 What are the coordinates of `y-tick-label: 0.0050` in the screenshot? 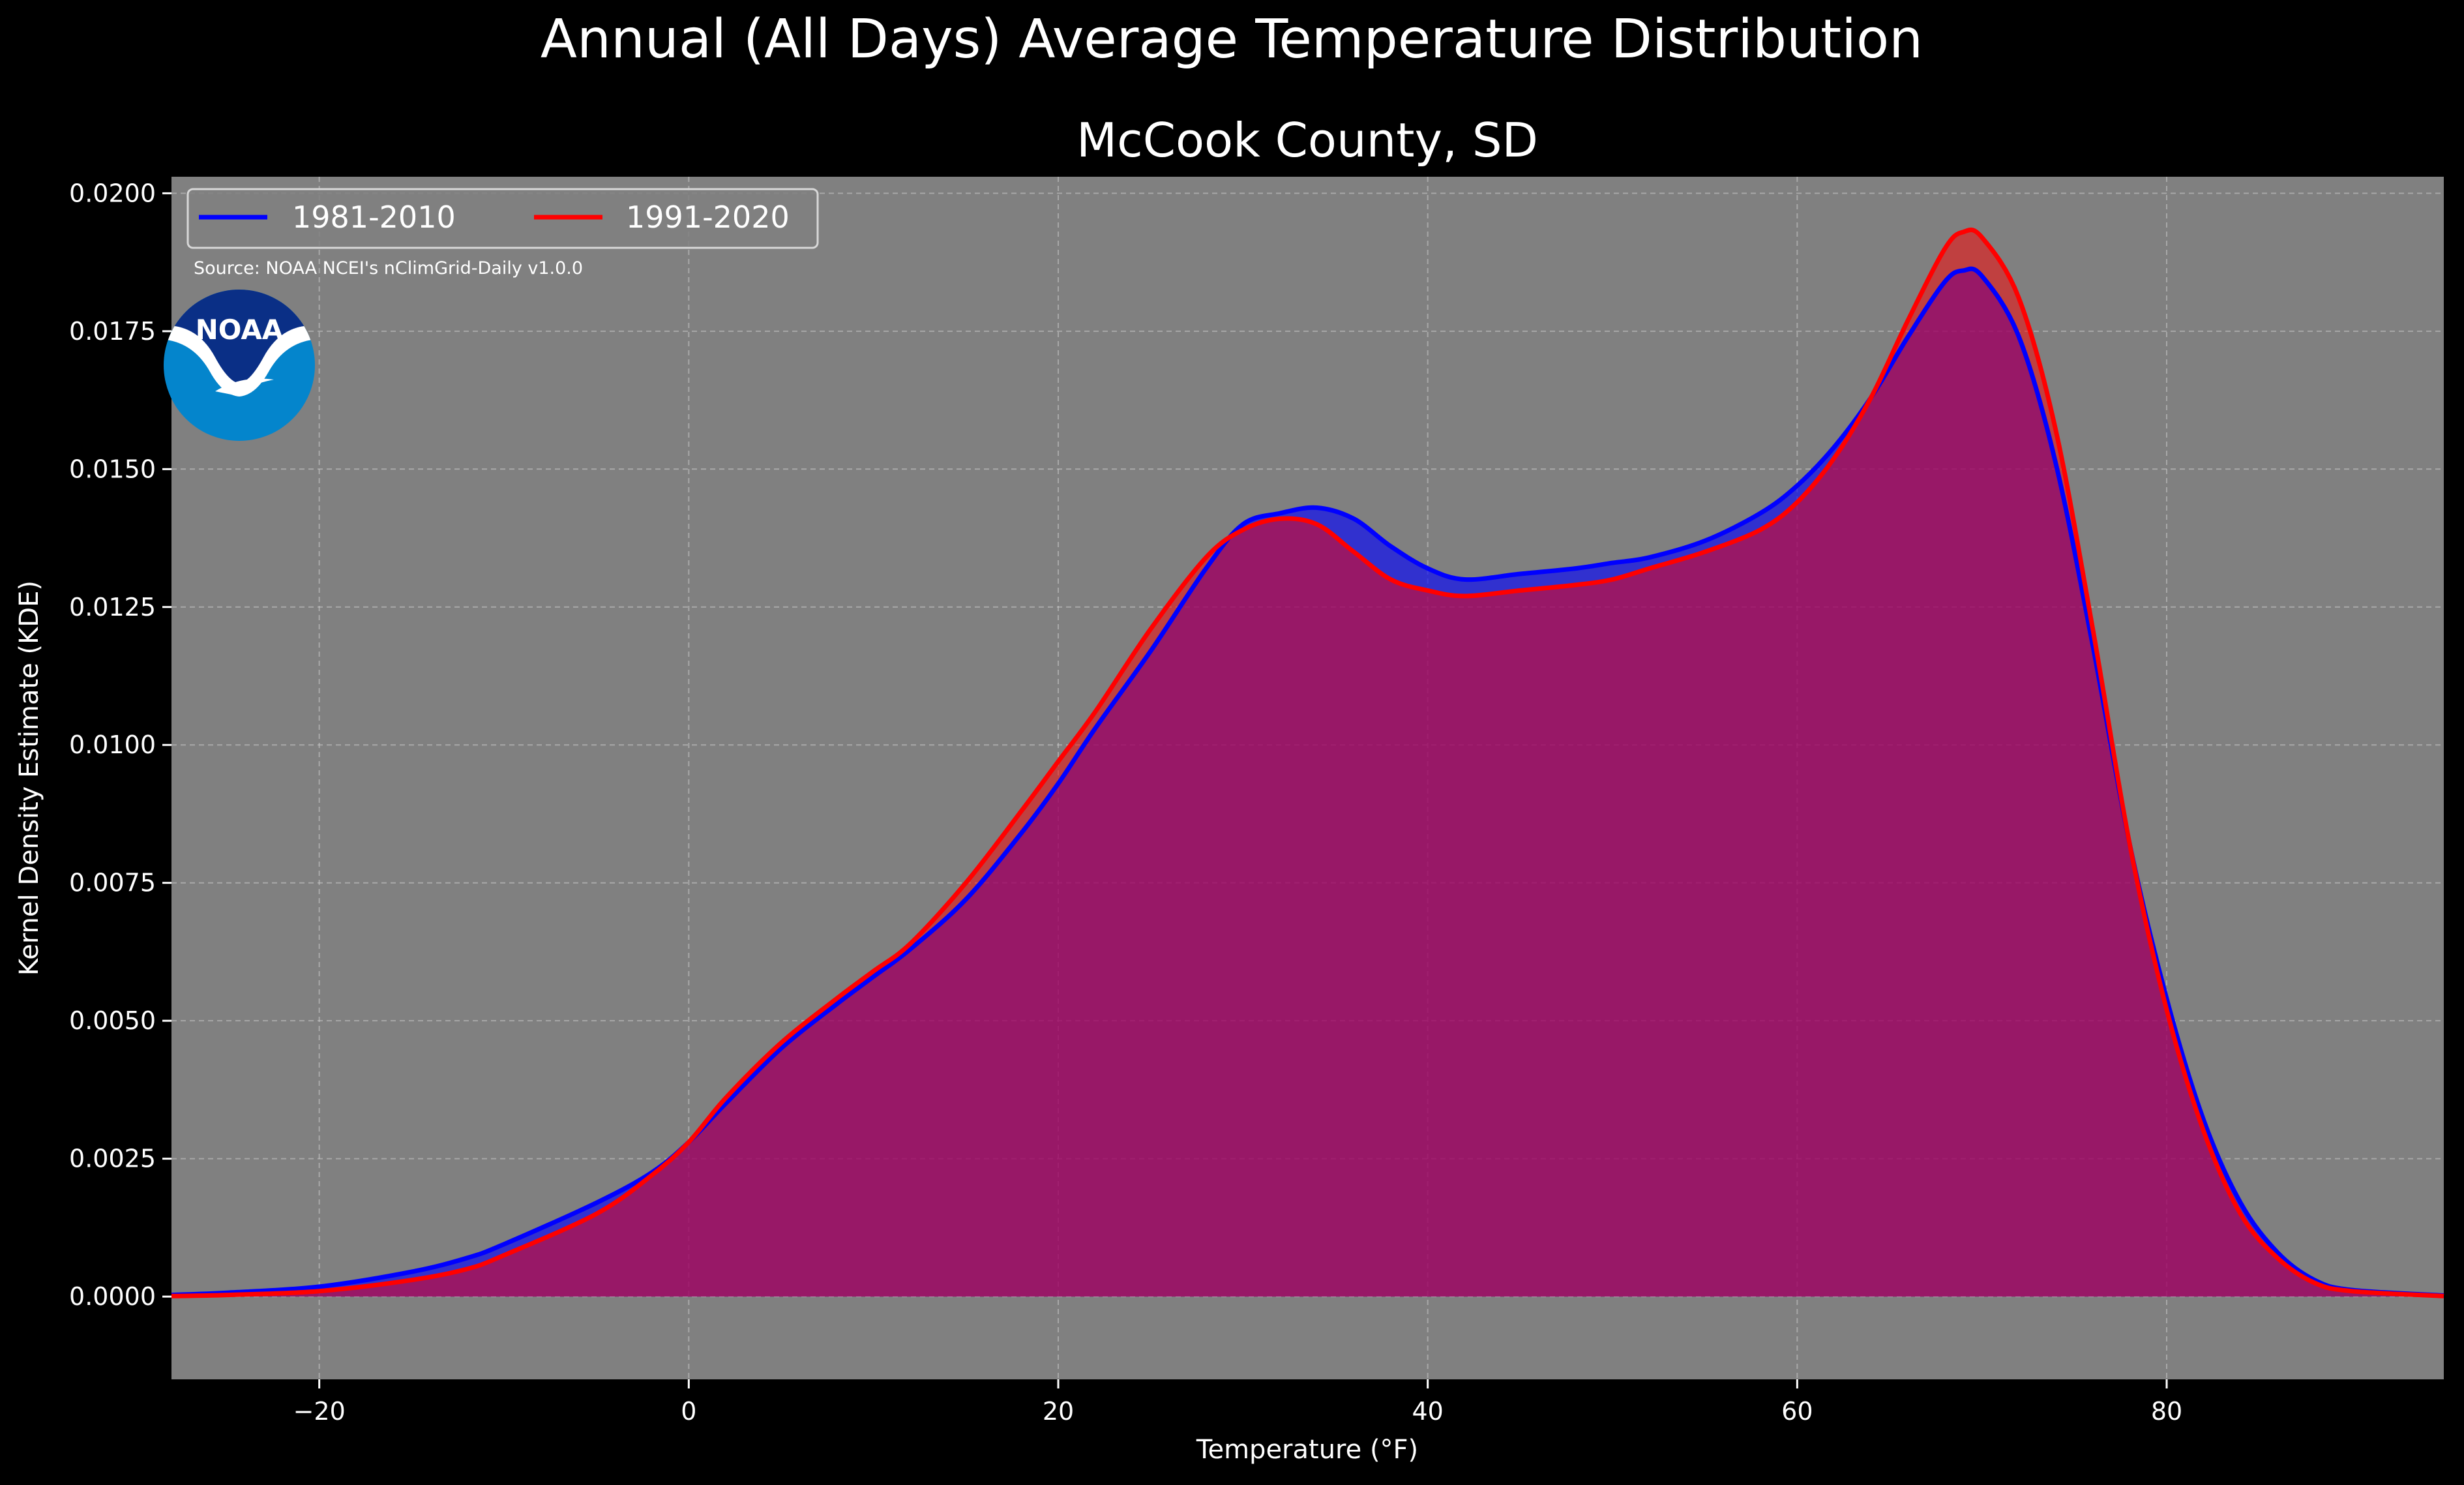 It's located at (112, 1021).